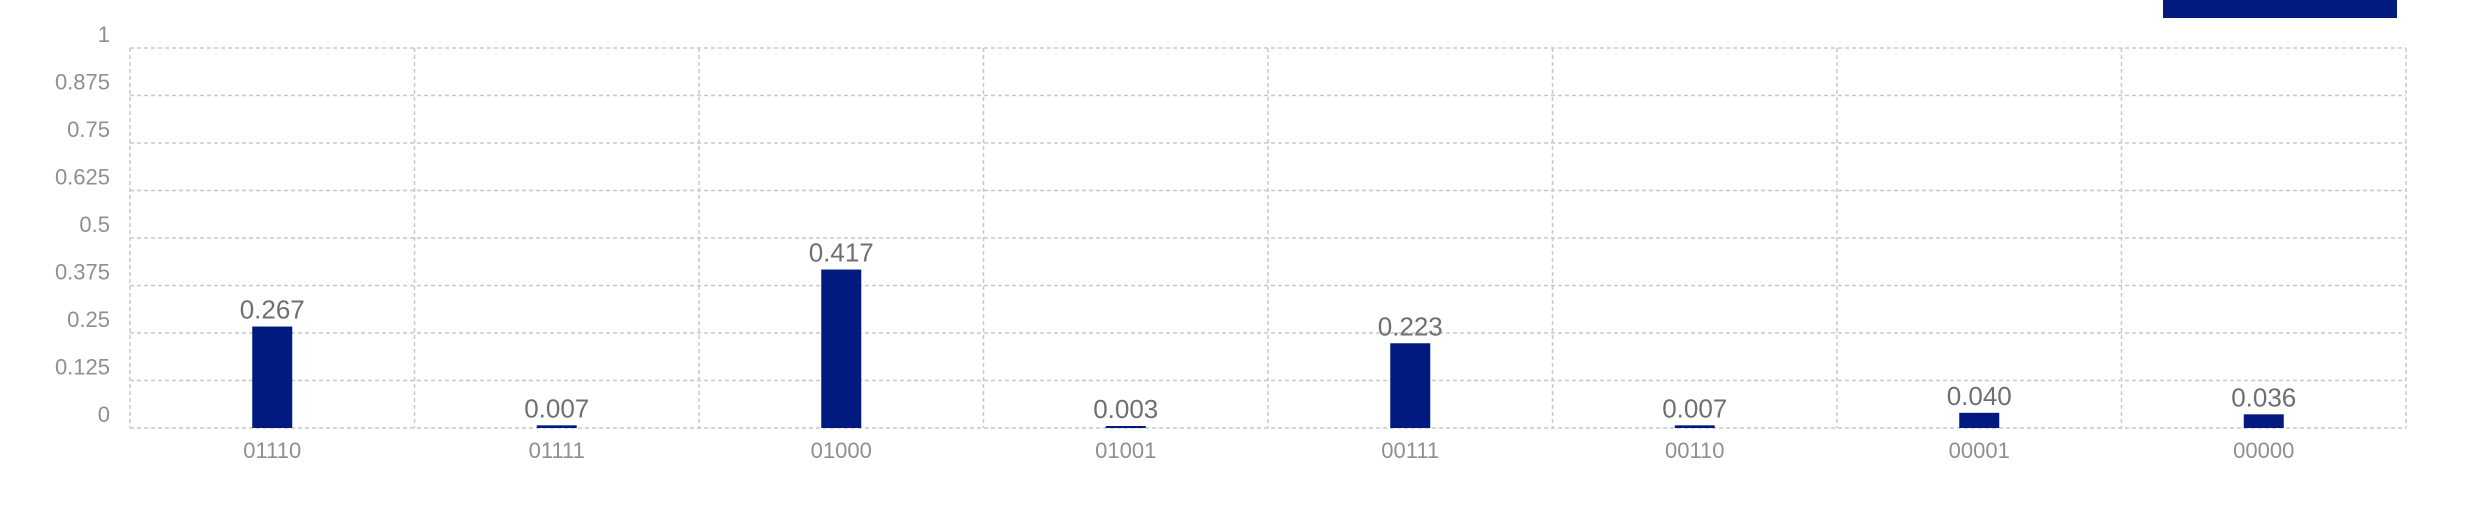 This screenshot has height=512, width=2466. What do you see at coordinates (557, 450) in the screenshot?
I see `x-tick-label: 01111` at bounding box center [557, 450].